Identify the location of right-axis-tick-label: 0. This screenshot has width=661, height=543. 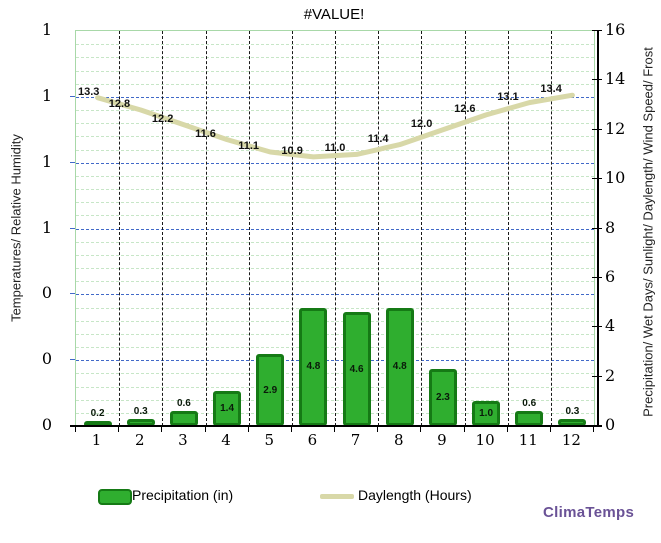
(610, 424).